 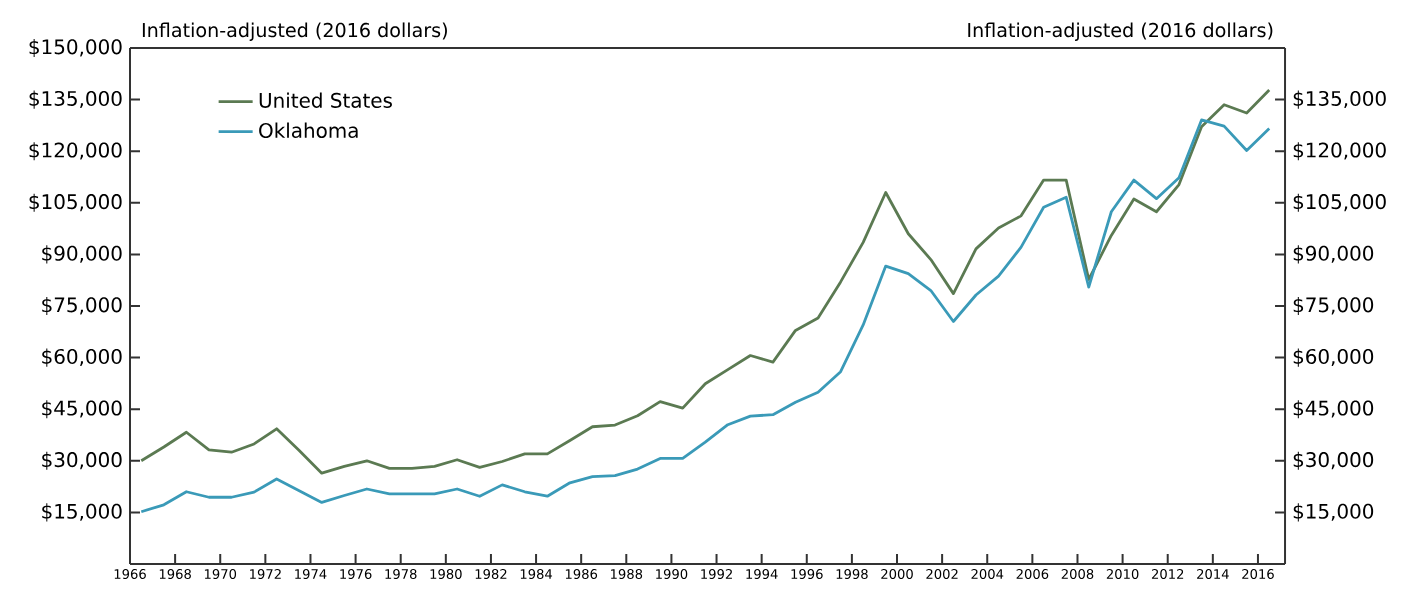 What do you see at coordinates (1339, 202) in the screenshot?
I see `y2-tick-label: $105,000` at bounding box center [1339, 202].